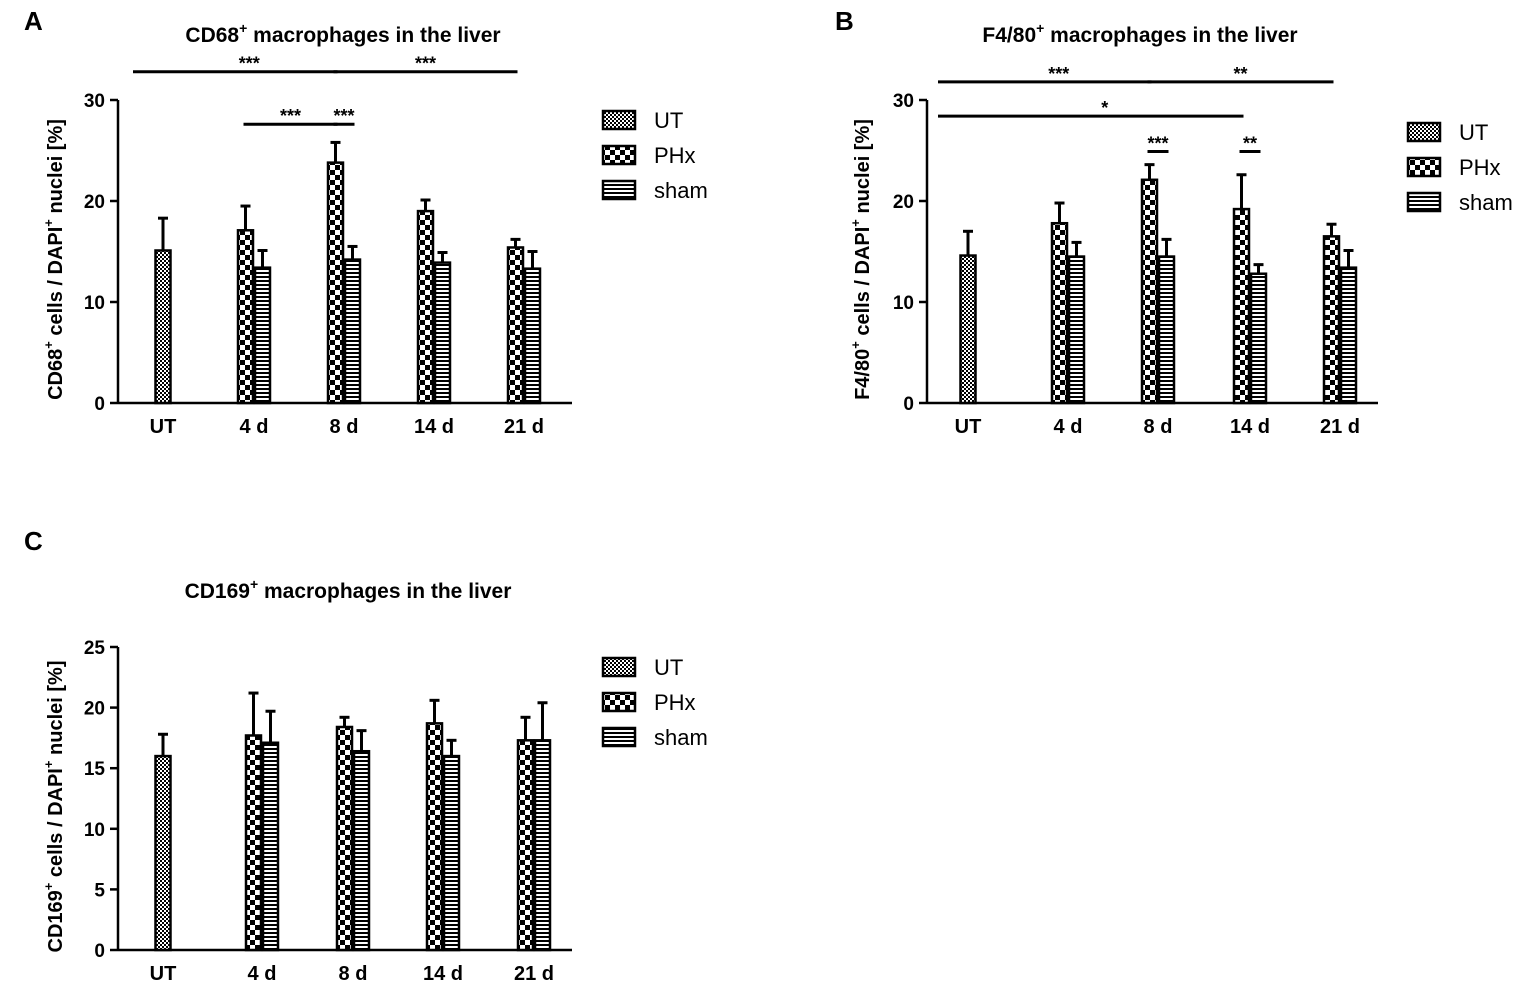  What do you see at coordinates (95, 769) in the screenshot?
I see `y-tick-label-15: 15` at bounding box center [95, 769].